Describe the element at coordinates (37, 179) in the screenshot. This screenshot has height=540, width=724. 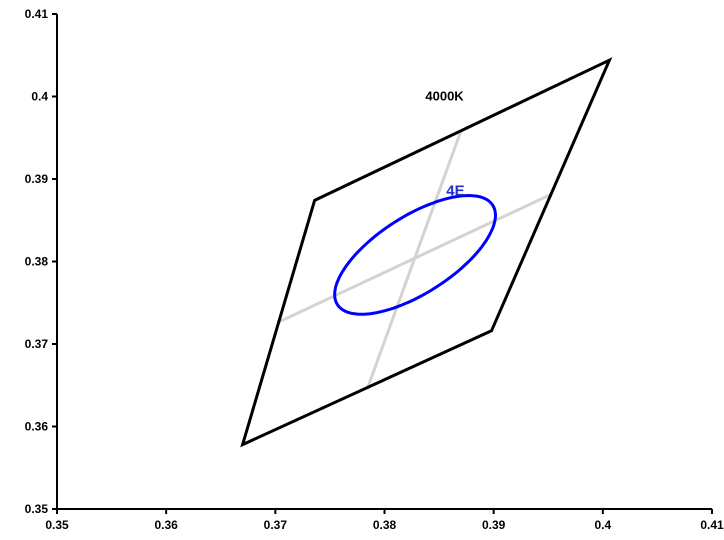
I see `y-tick-label: 0.39` at that location.